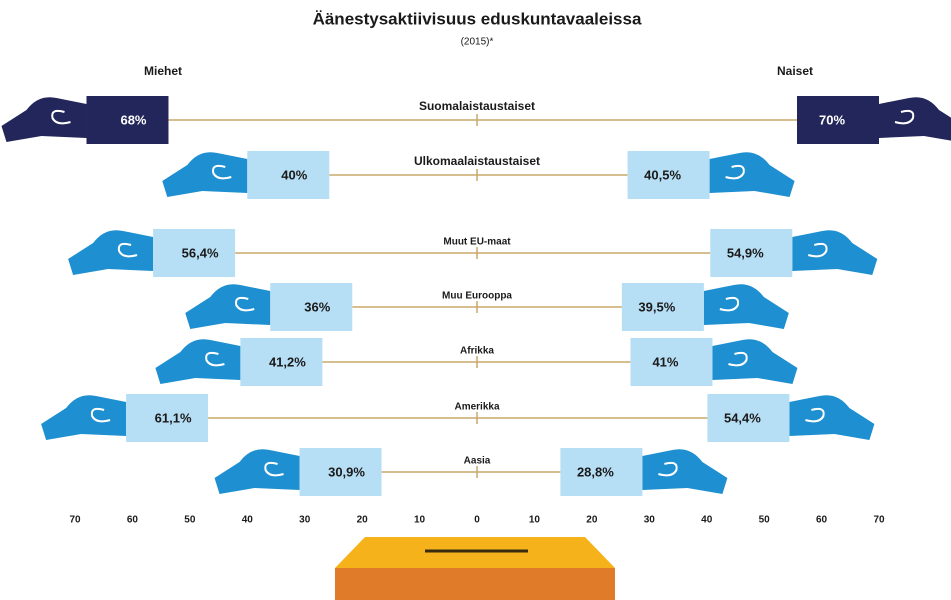 This screenshot has width=951, height=600. I want to click on row: Muut EU-maat 56,4% 54,9%, so click(473, 253).